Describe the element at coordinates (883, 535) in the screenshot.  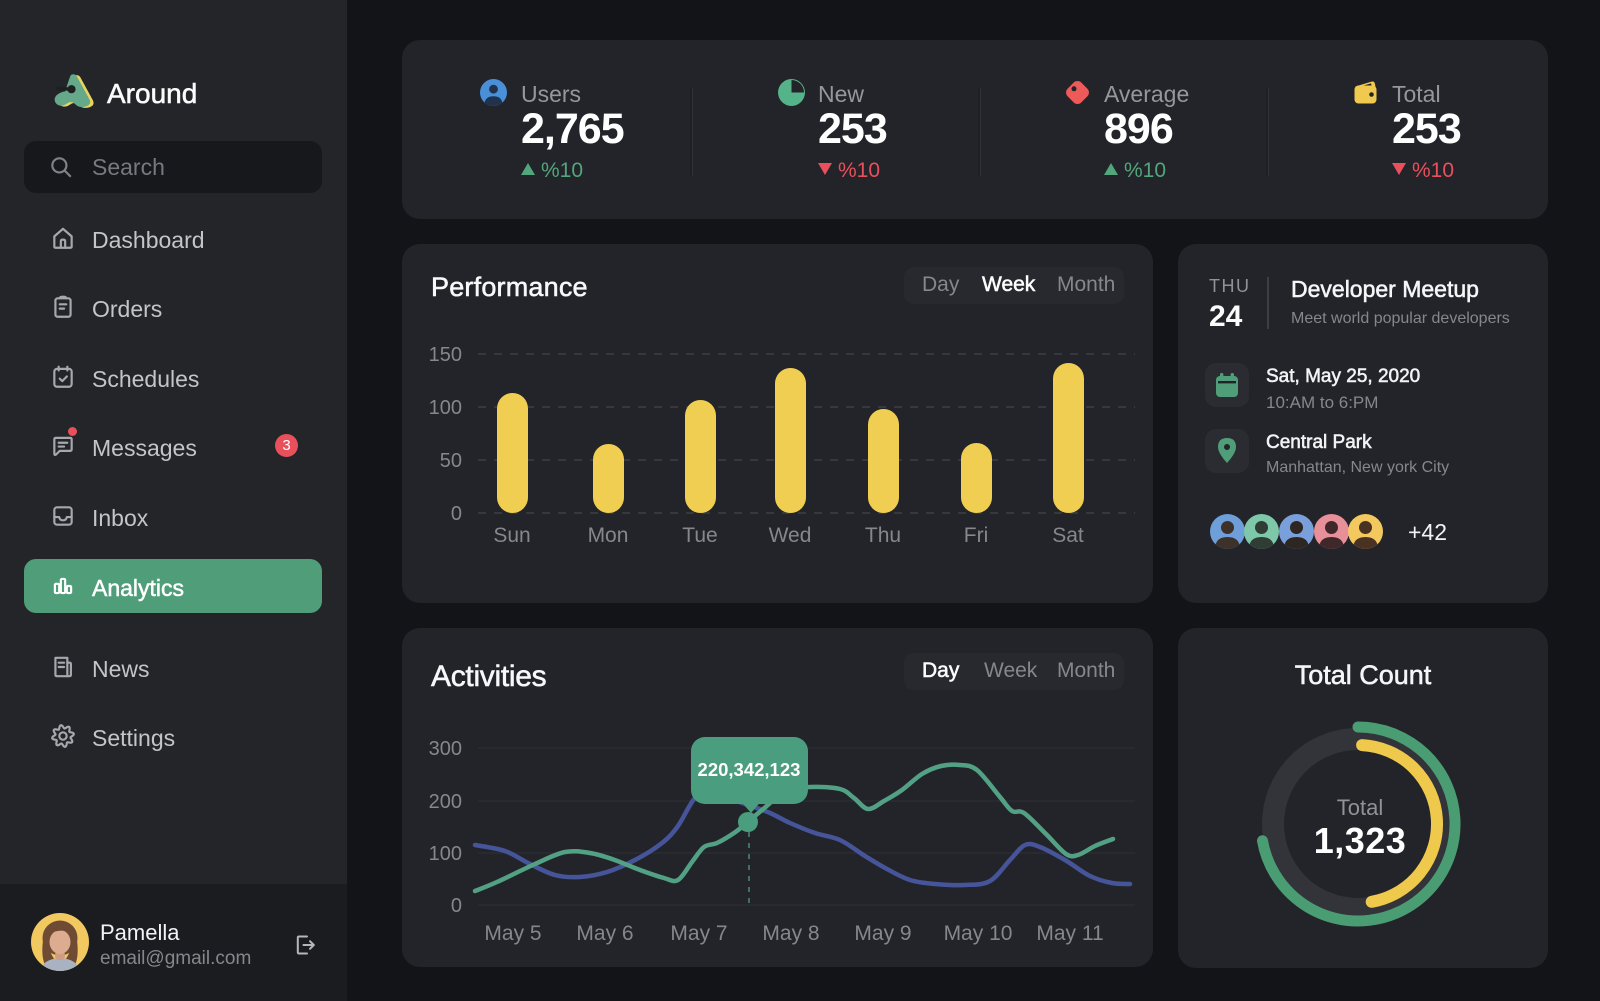
I see `svg-text: Thu` at that location.